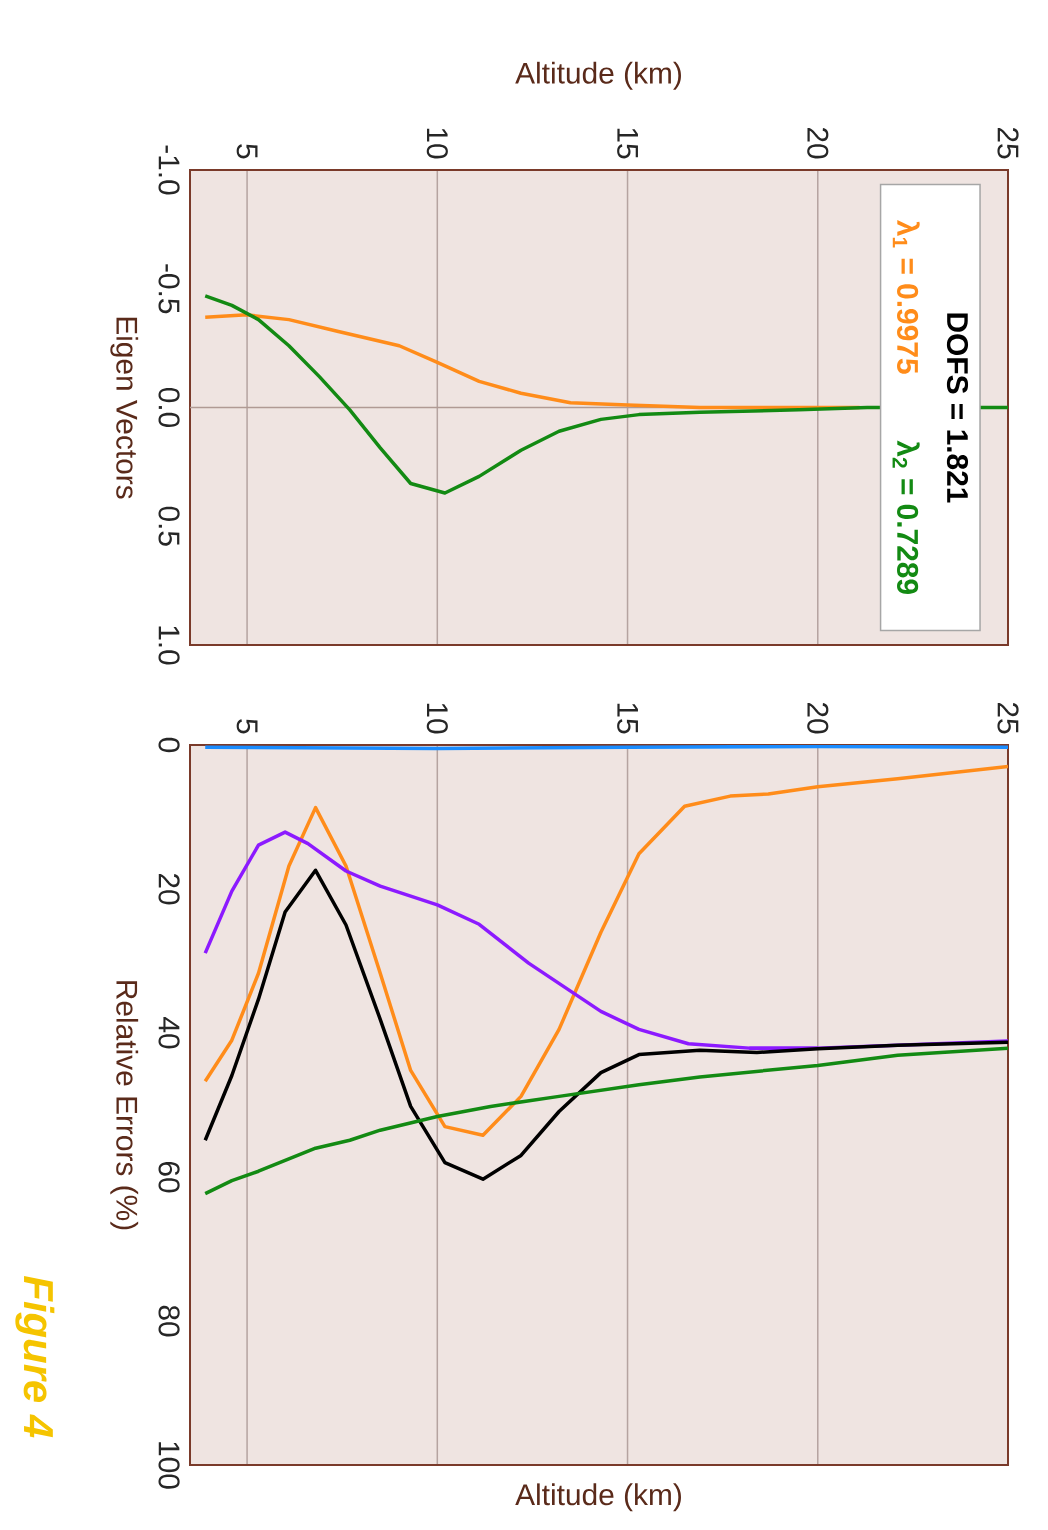 The height and width of the screenshot is (1530, 1048). Describe the element at coordinates (169, 289) in the screenshot. I see `y-tick-label: -0.5` at that location.